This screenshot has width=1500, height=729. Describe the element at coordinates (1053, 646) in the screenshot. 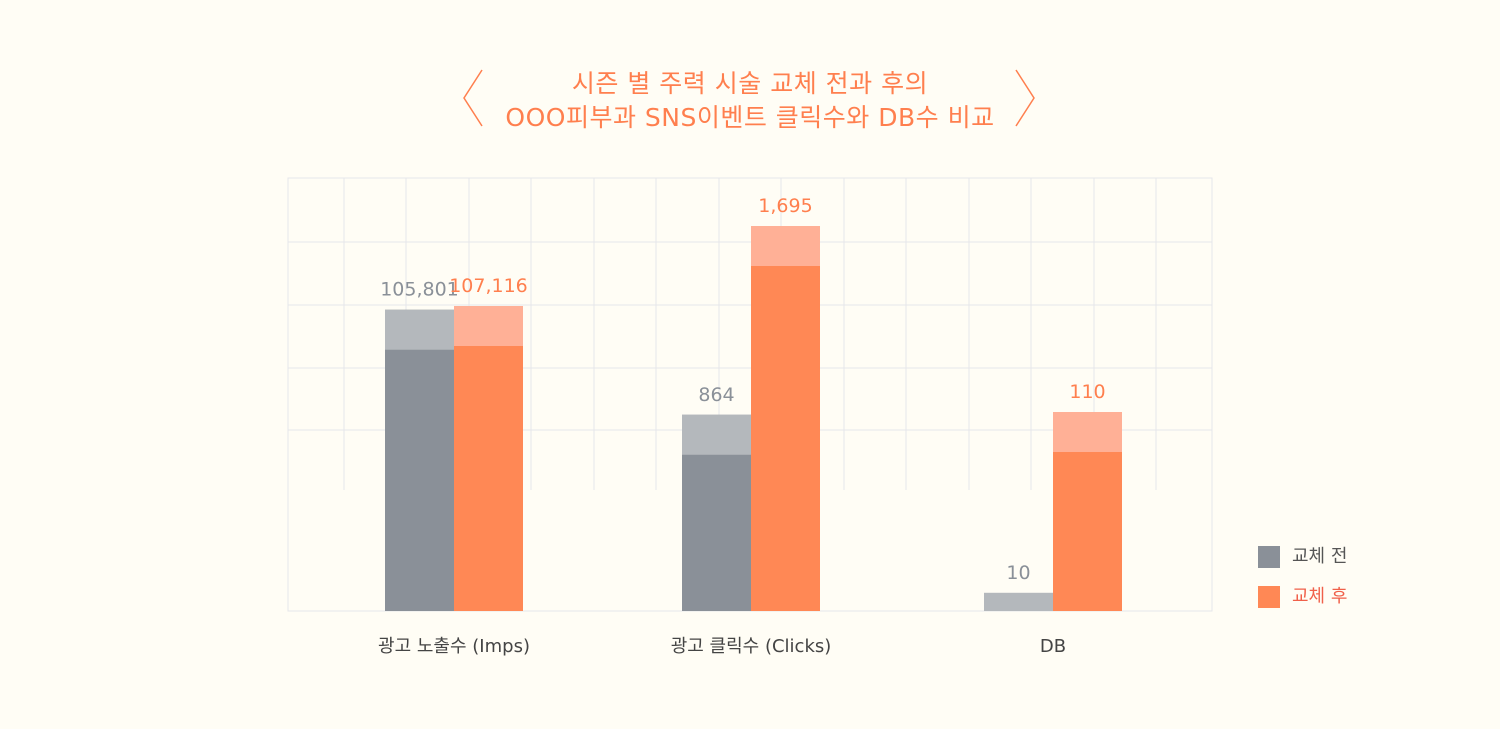

I see `category-label-2: DB` at that location.